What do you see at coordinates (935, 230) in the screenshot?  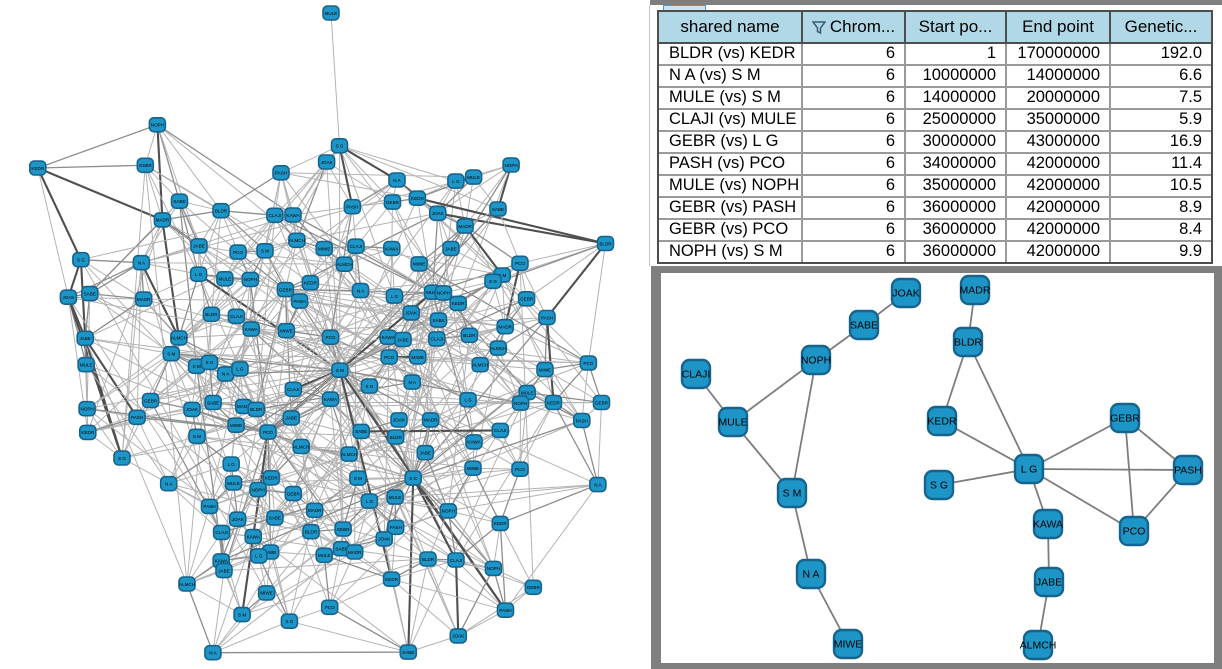 I see `table-row: GEBR (vs) PCO 6 36000000 42000000 8.4` at bounding box center [935, 230].